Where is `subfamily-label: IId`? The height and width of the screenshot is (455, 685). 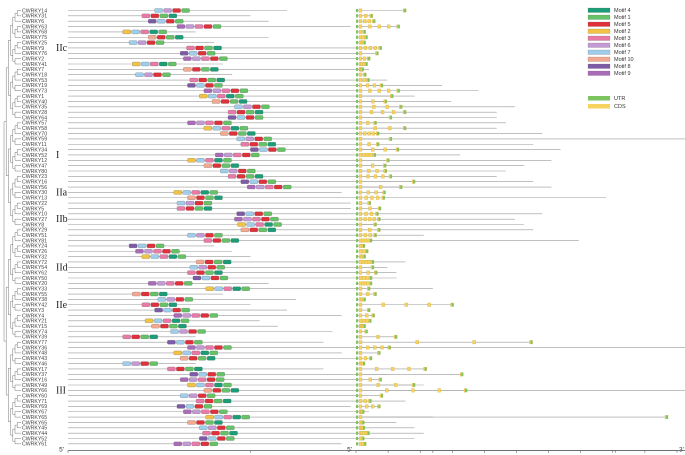
subfamily-label: IId is located at coordinates (62, 267).